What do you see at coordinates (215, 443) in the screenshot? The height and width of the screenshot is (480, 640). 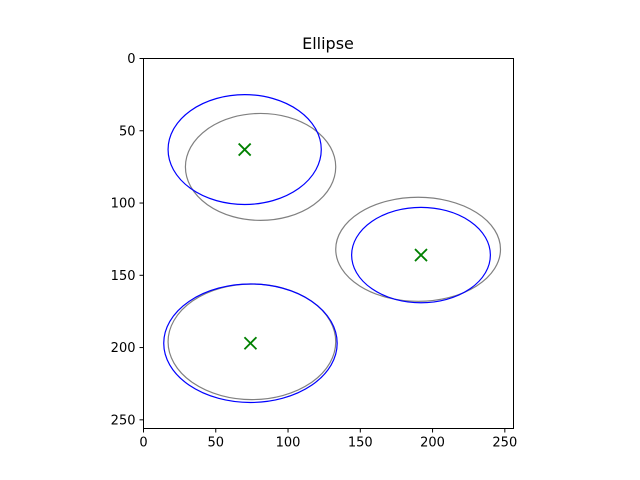 I see `x-tick-label-50: 50` at bounding box center [215, 443].